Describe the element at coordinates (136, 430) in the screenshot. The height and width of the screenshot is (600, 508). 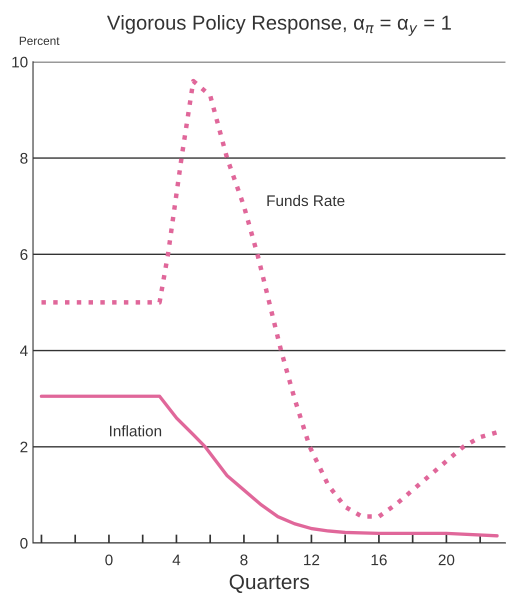
I see `series-label: Inflation` at that location.